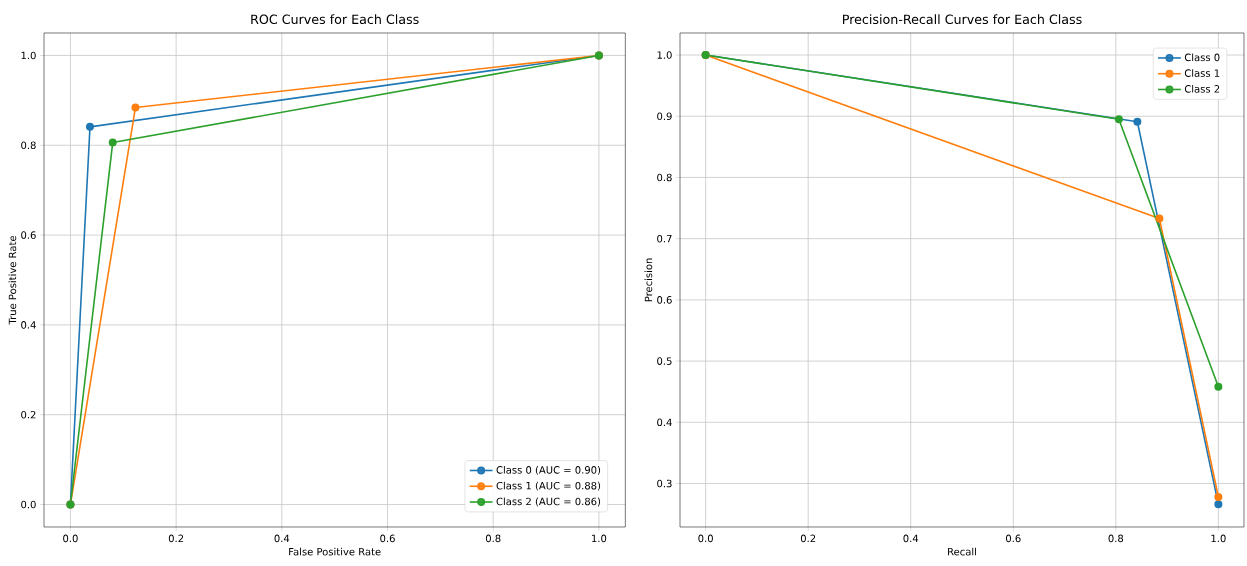 Image resolution: width=1247 pixels, height=566 pixels. Describe the element at coordinates (28, 504) in the screenshot. I see `y-tick-label: 0.0` at that location.